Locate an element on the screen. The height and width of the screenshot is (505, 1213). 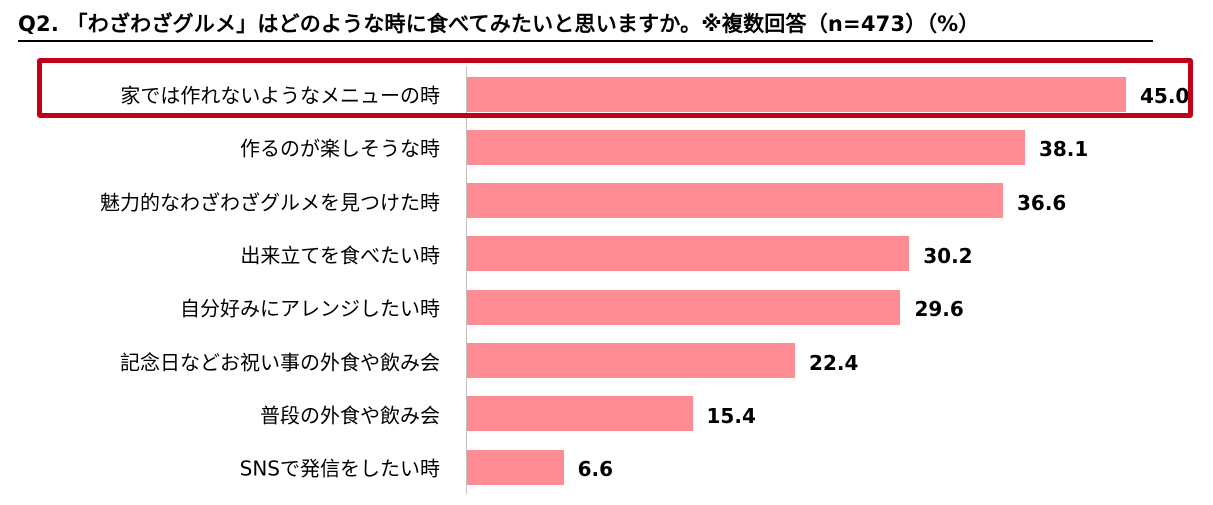
value-label: 30.2 is located at coordinates (948, 255).